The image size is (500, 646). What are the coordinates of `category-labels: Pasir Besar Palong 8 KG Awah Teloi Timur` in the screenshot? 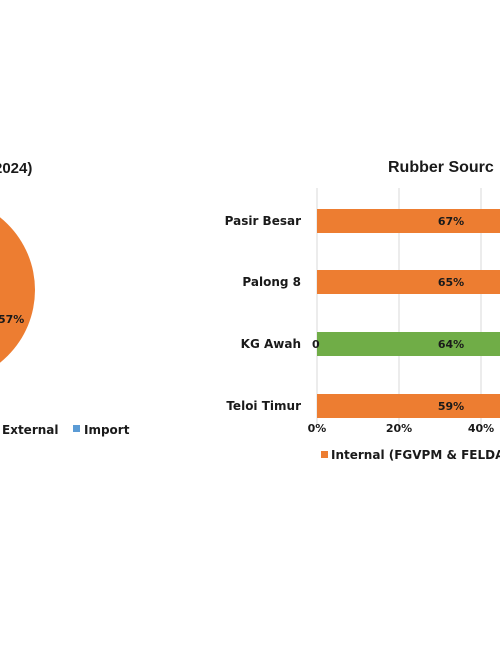 It's located at (263, 313).